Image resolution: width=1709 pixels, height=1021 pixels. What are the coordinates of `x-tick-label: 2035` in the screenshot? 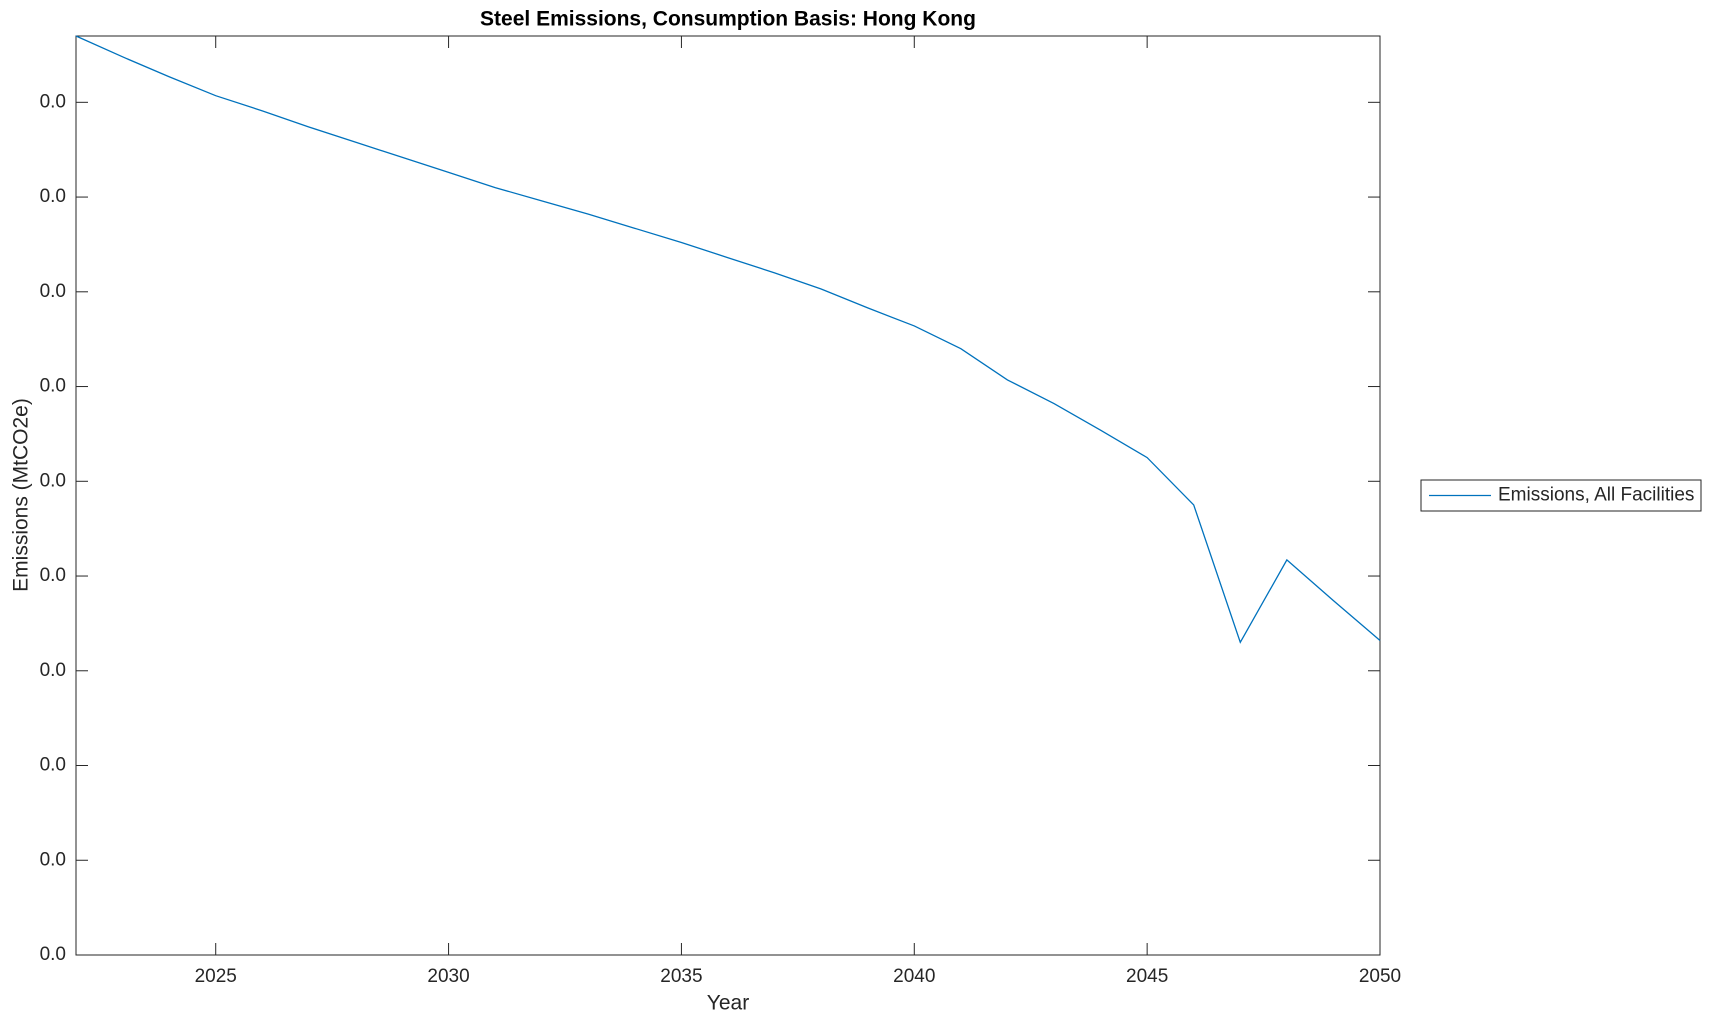 It's located at (681, 976).